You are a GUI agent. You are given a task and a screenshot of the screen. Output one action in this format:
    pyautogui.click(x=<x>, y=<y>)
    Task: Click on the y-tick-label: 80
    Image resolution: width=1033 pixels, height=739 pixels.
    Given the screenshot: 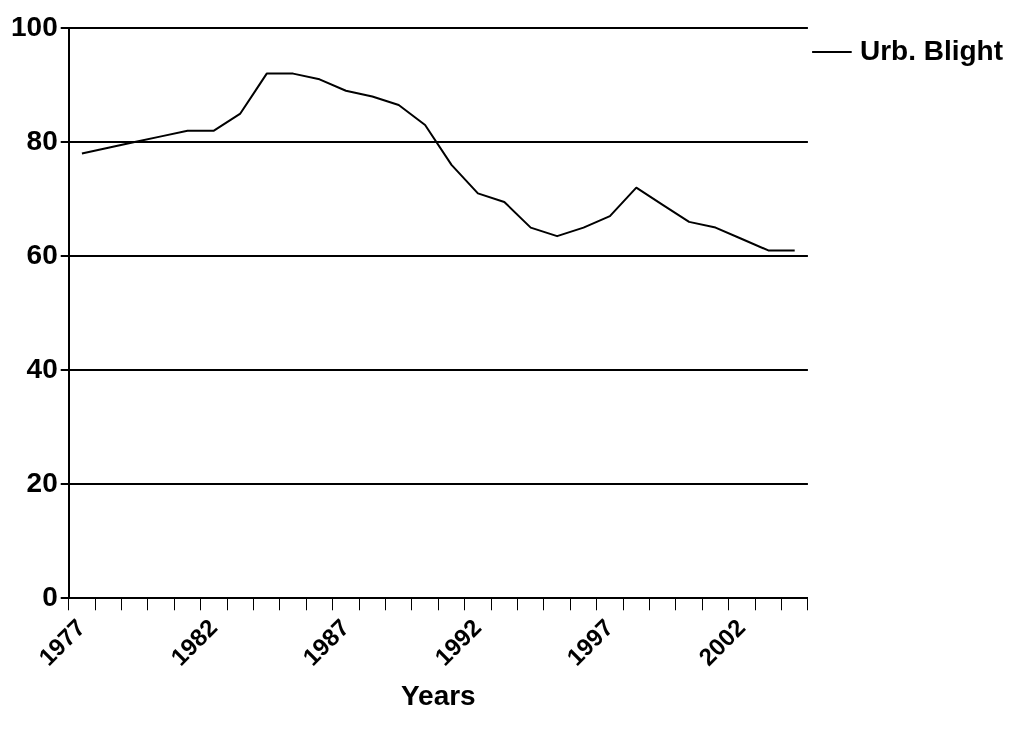 What is the action you would take?
    pyautogui.click(x=42, y=140)
    